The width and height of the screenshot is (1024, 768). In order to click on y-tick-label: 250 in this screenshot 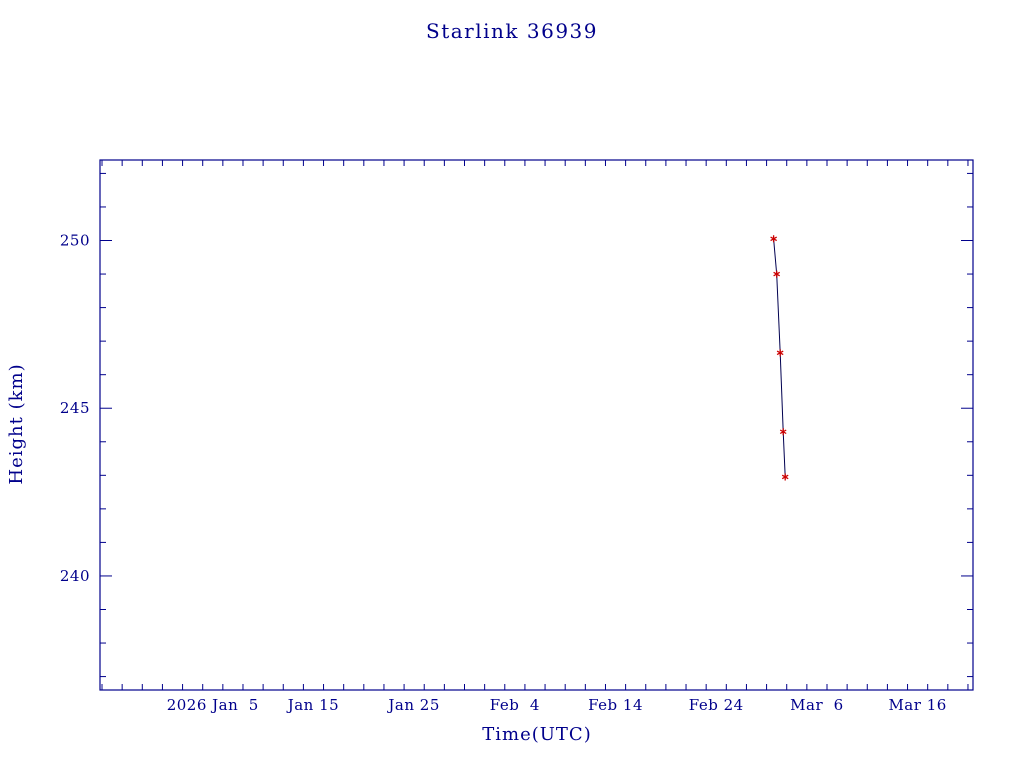, I will do `click(75, 241)`.